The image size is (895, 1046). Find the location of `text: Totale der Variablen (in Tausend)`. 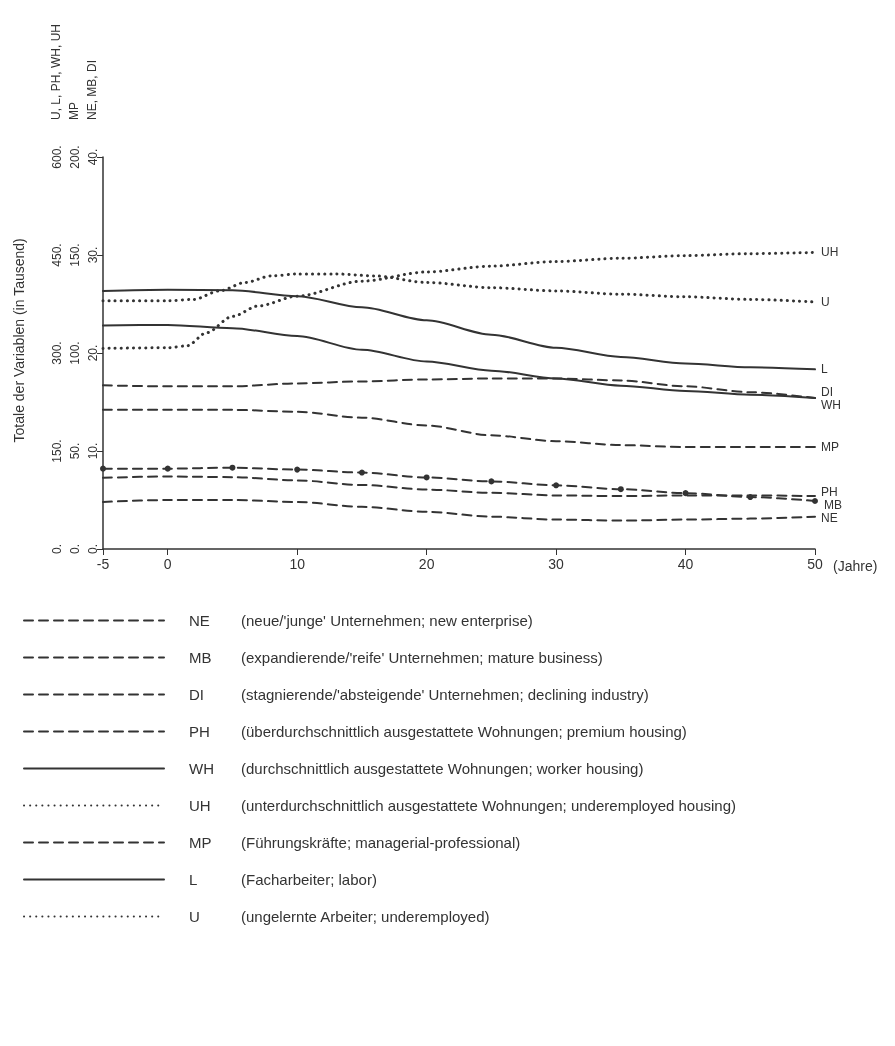

text: Totale der Variablen (in Tausend) is located at coordinates (19, 340).